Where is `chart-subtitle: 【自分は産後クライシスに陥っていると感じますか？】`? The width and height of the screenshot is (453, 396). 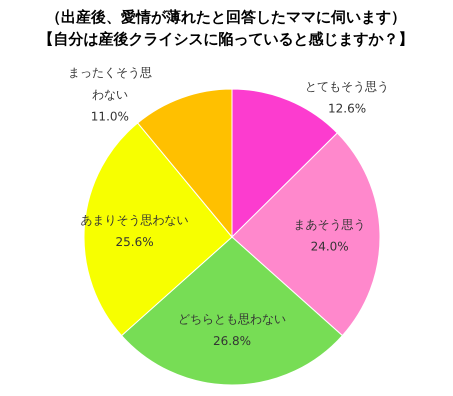 chart-subtitle: 【自分は産後クライシスに陥っていると感じますか？】 is located at coordinates (226, 39).